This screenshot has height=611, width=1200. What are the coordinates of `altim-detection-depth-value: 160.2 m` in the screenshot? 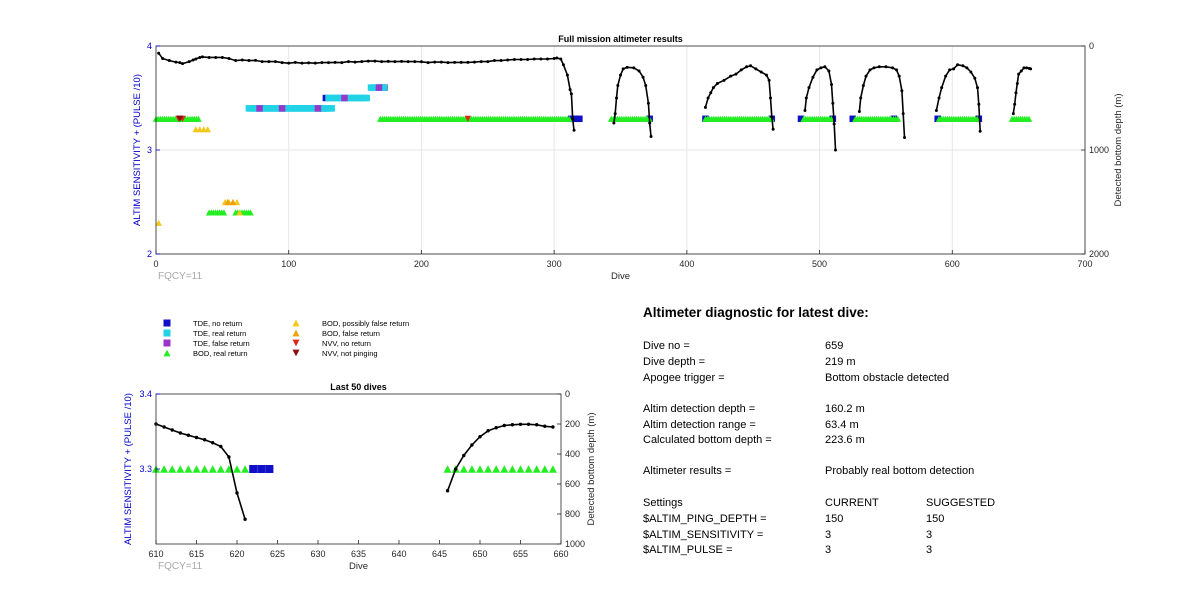 It's located at (845, 409).